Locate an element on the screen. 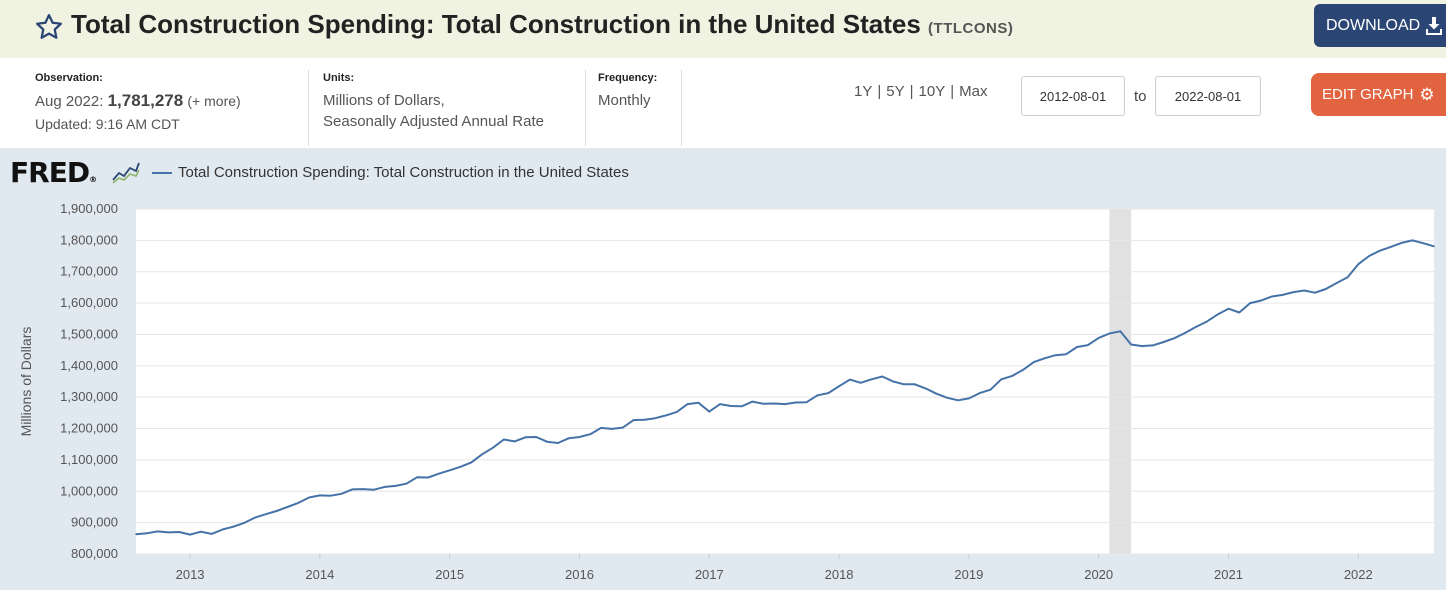 Image resolution: width=1446 pixels, height=590 pixels. legend-label: Total Construction Spending is located at coordinates (403, 172).